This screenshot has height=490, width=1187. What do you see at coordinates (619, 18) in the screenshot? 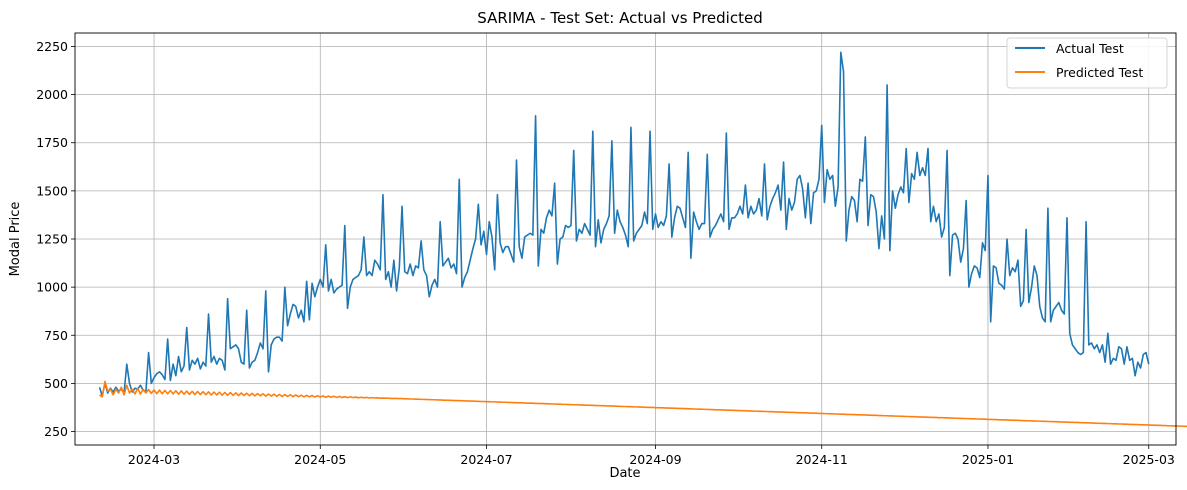
I see `chart-title: SARIMA - Test Set: Actual vs Predicted` at bounding box center [619, 18].